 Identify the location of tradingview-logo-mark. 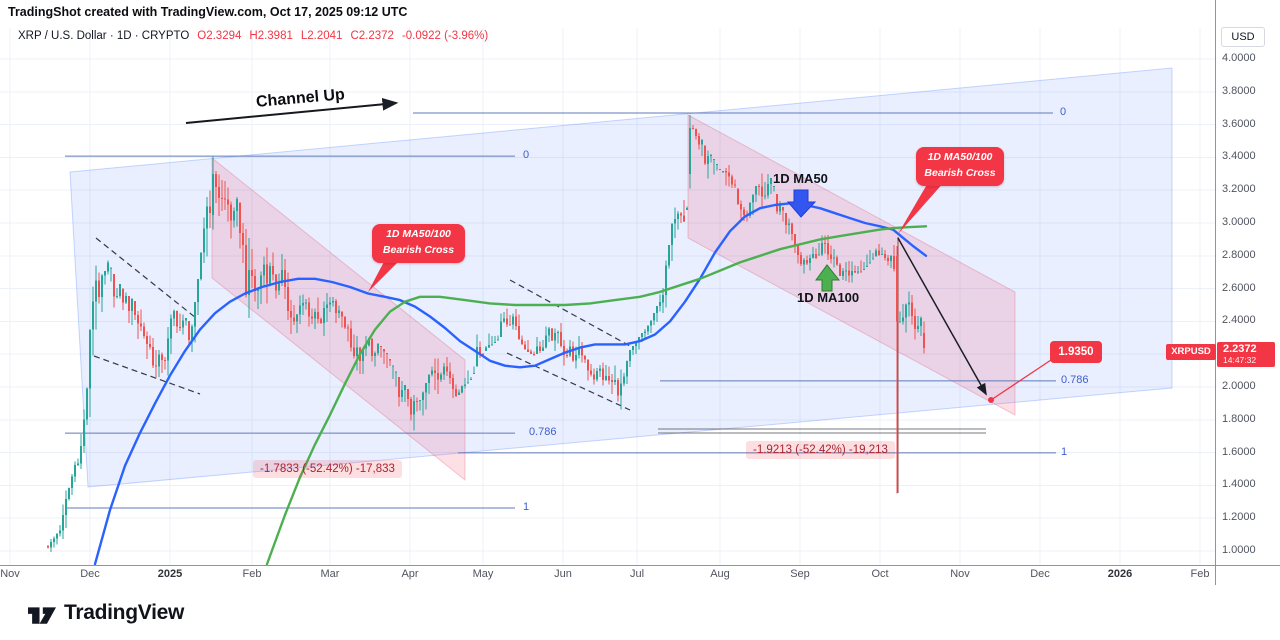
(42, 615).